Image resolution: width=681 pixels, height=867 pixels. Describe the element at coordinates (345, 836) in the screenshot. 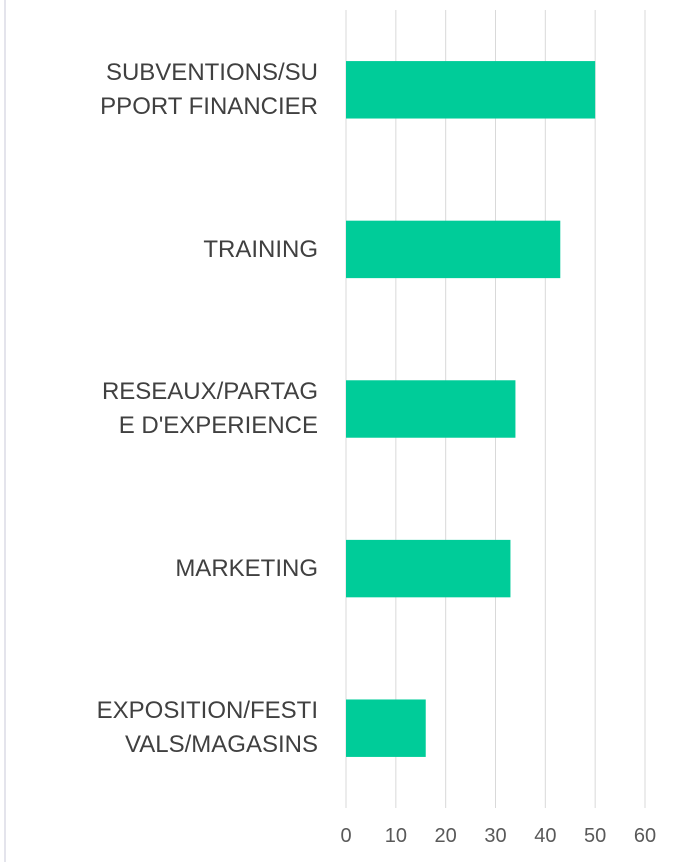

I see `x-tick-label: 0` at that location.